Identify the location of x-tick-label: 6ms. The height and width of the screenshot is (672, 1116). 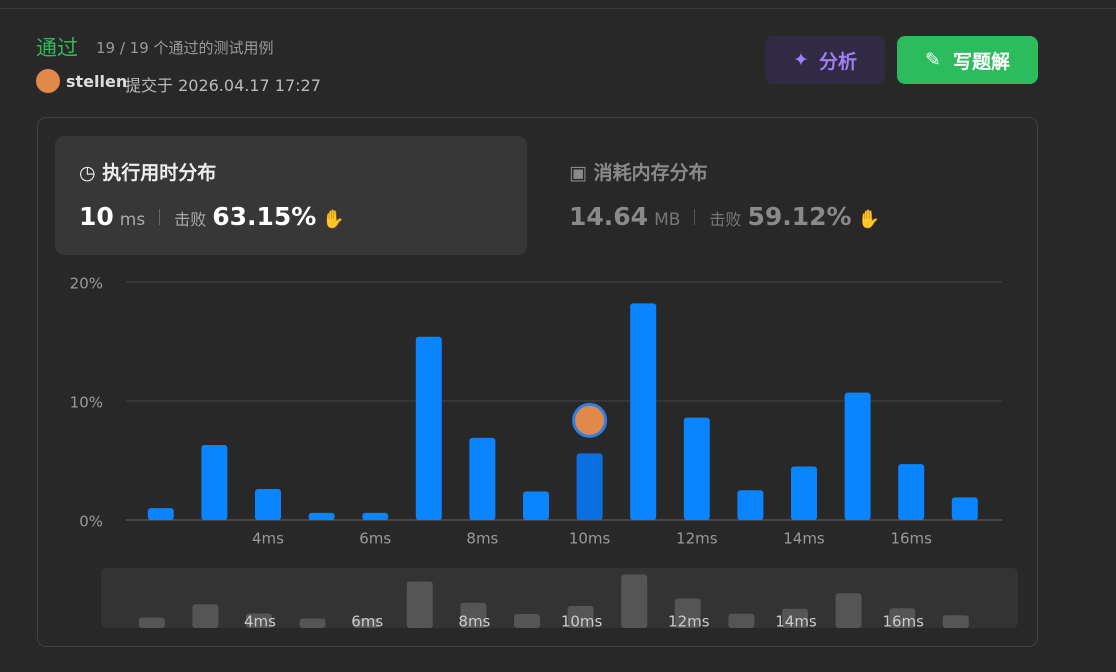
(375, 539).